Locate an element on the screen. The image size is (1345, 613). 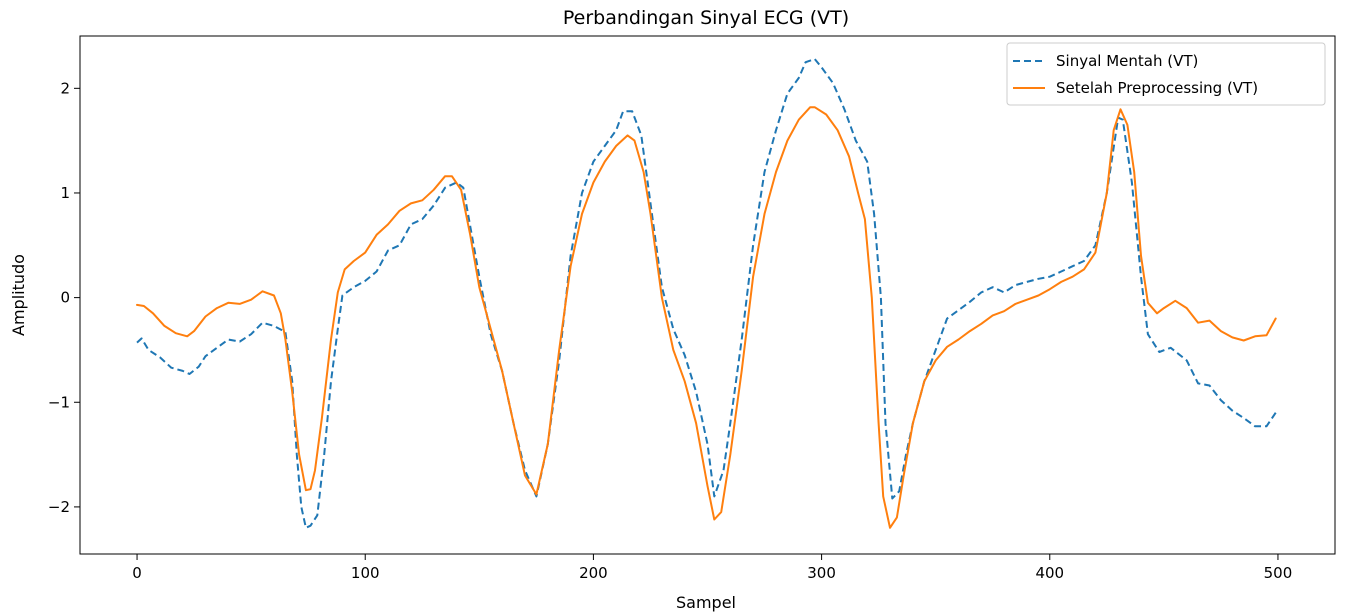
legend-label-raw: Sinyal Mentah (VT) is located at coordinates (1127, 61).